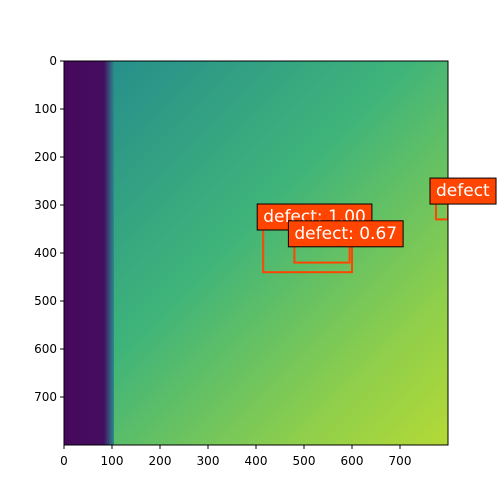 This screenshot has width=500, height=500. I want to click on box-label-text: defect, so click(463, 191).